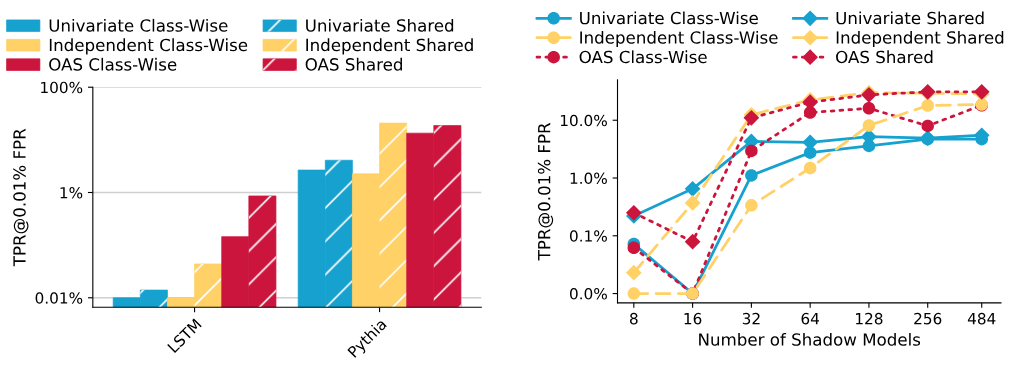 The image size is (1009, 368). Describe the element at coordinates (588, 294) in the screenshot. I see `y-tick-label: 0.0%` at that location.